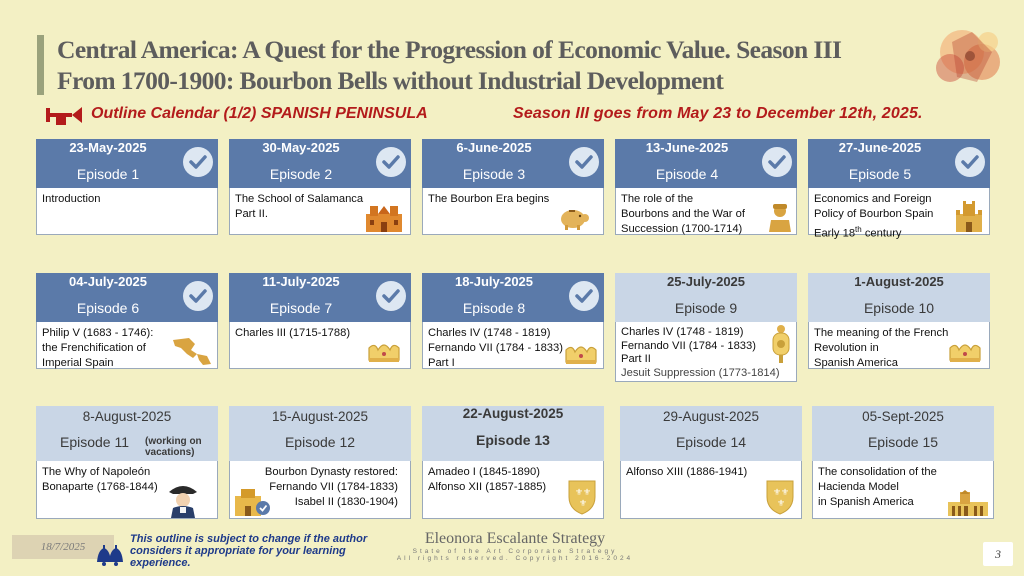 The image size is (1024, 576). What do you see at coordinates (711, 442) in the screenshot?
I see `episode-number: Episode 14` at bounding box center [711, 442].